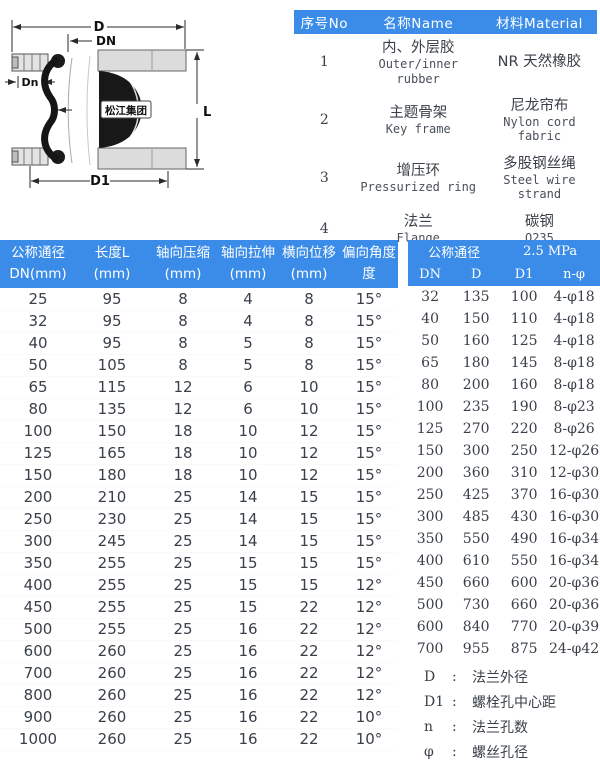  I want to click on table-cell: 430, so click(524, 517).